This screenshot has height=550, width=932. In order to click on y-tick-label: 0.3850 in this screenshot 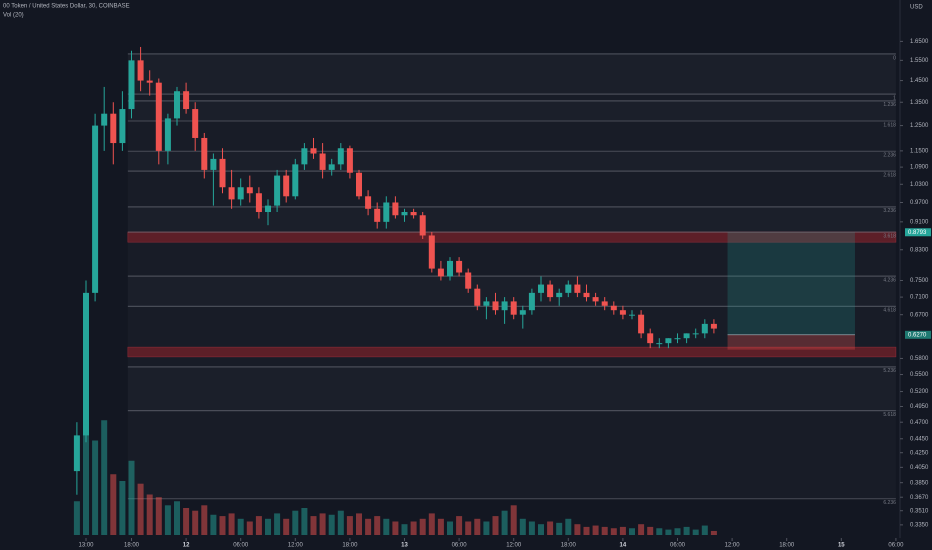, I will do `click(919, 483)`.